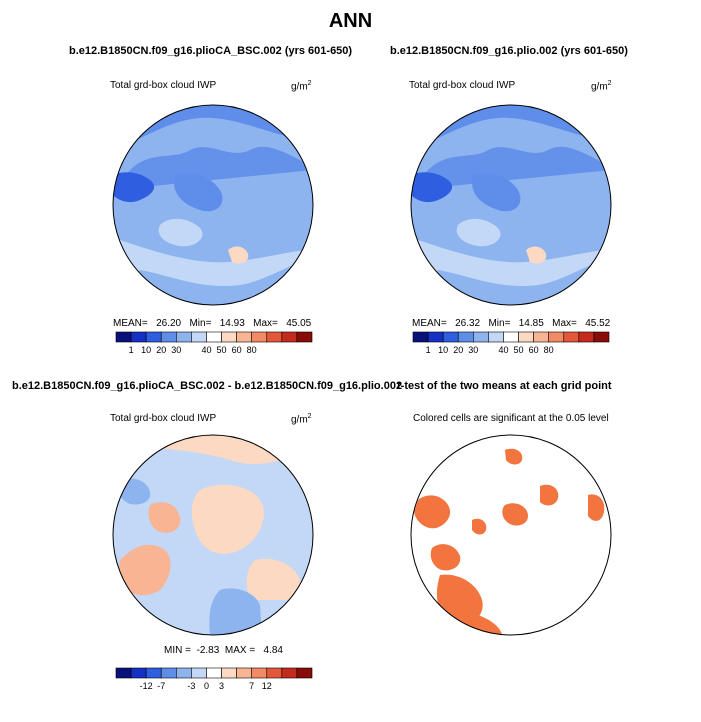 This screenshot has height=722, width=701. Describe the element at coordinates (301, 419) in the screenshot. I see `panel3-units: g/m2` at that location.